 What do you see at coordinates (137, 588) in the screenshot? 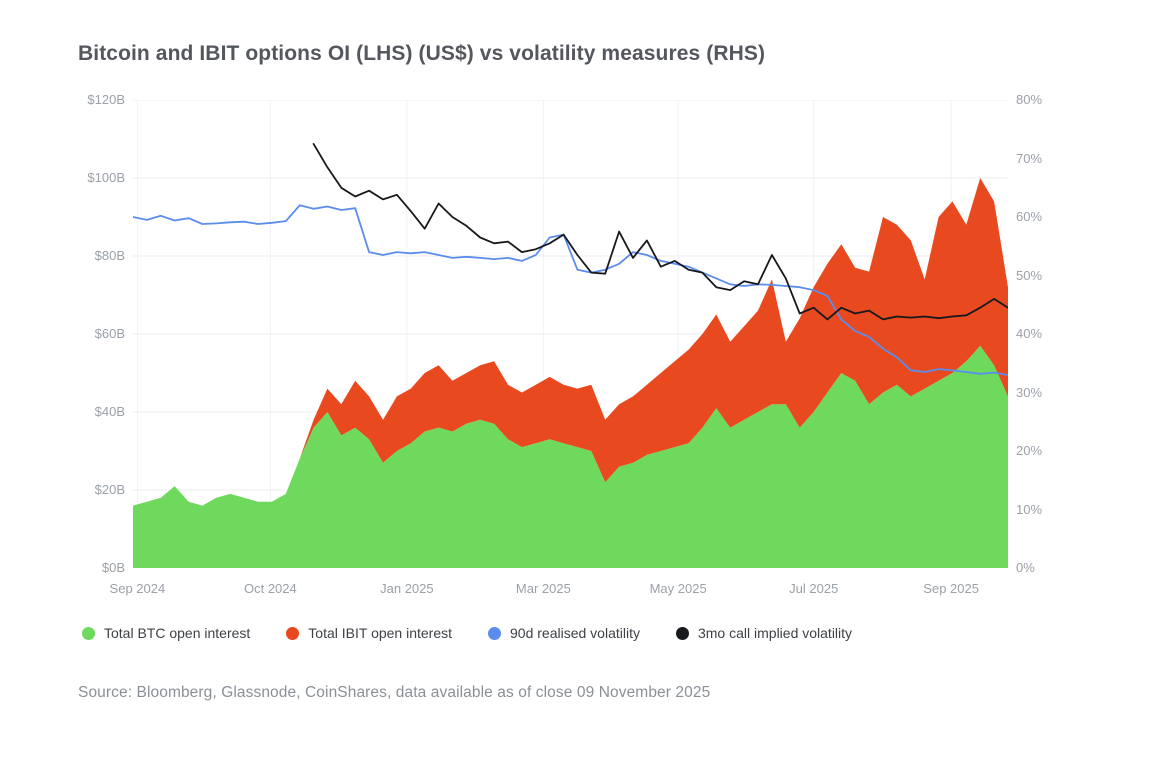
I see `x-axis-tick-label: Sep 2024` at bounding box center [137, 588].